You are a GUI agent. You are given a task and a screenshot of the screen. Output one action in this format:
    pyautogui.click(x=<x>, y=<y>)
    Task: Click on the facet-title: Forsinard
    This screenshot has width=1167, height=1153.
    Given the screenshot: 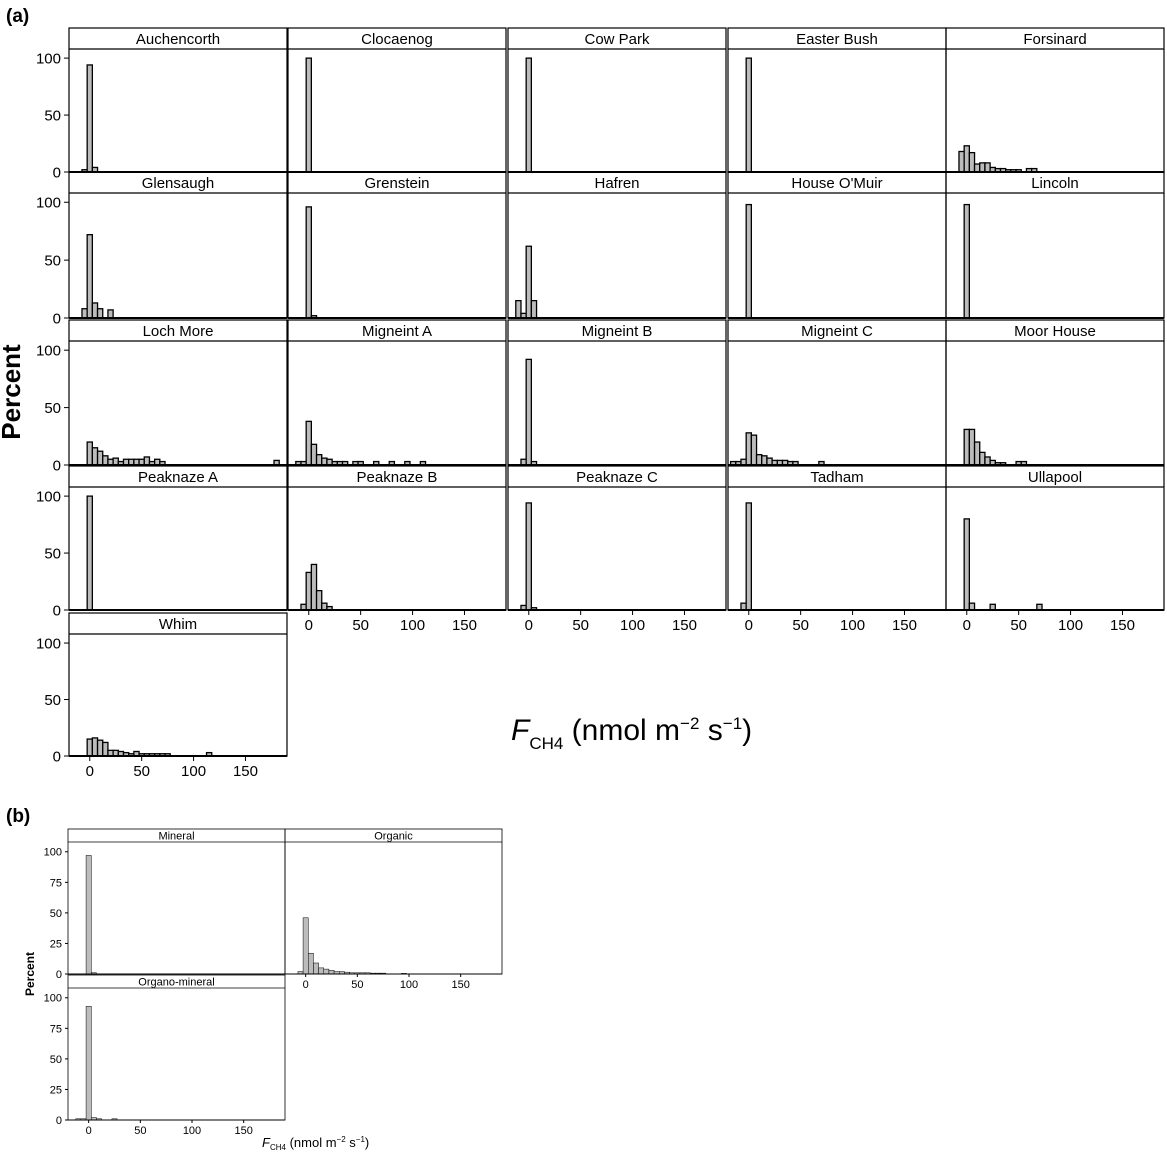 What is the action you would take?
    pyautogui.click(x=1054, y=39)
    